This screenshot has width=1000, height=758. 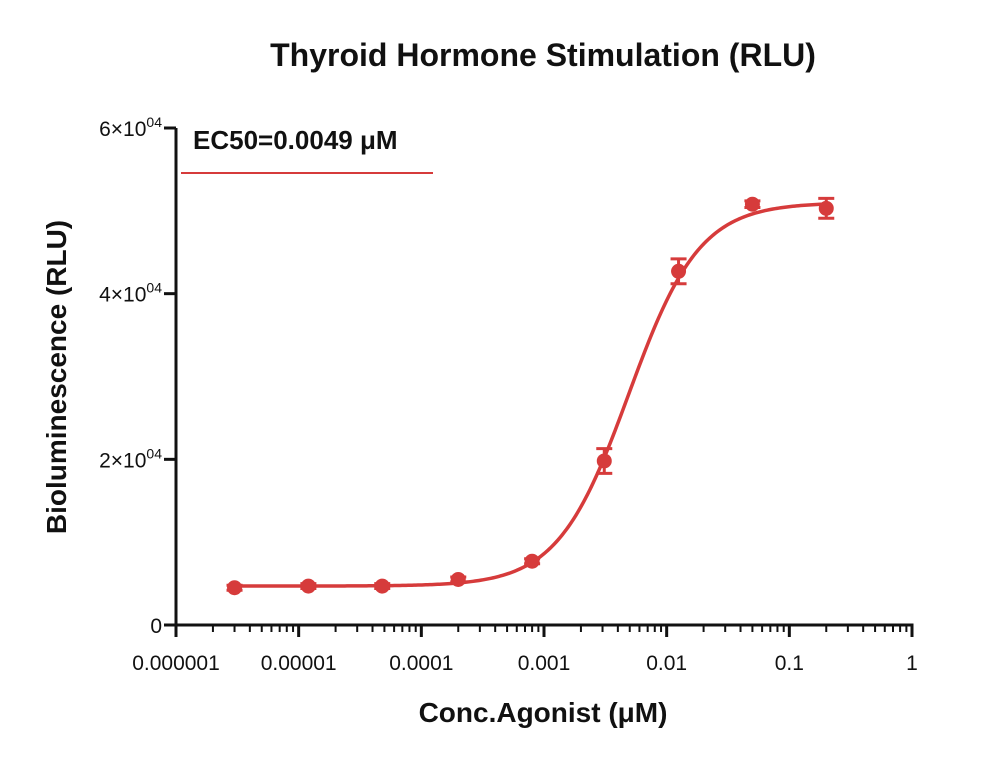 I want to click on y-tick-label: 2×1004, so click(x=130, y=458).